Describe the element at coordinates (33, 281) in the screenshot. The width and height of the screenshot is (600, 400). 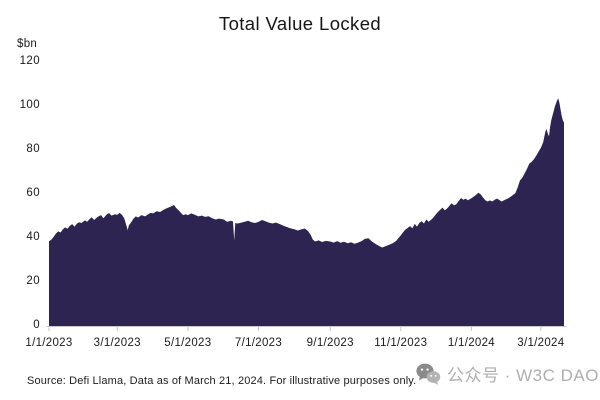
I see `y-tick-label: 20` at that location.